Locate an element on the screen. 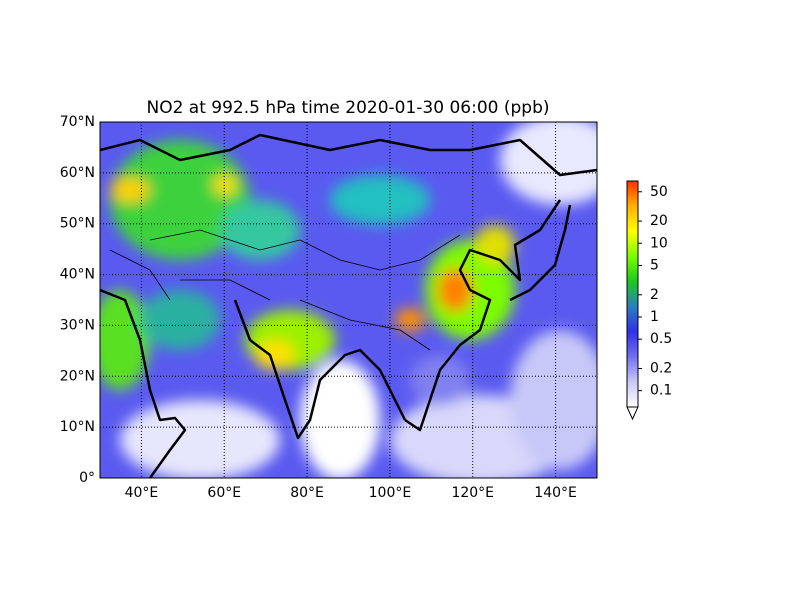 This screenshot has height=604, width=800. colorbar-tick-label: 0.2 is located at coordinates (661, 368).